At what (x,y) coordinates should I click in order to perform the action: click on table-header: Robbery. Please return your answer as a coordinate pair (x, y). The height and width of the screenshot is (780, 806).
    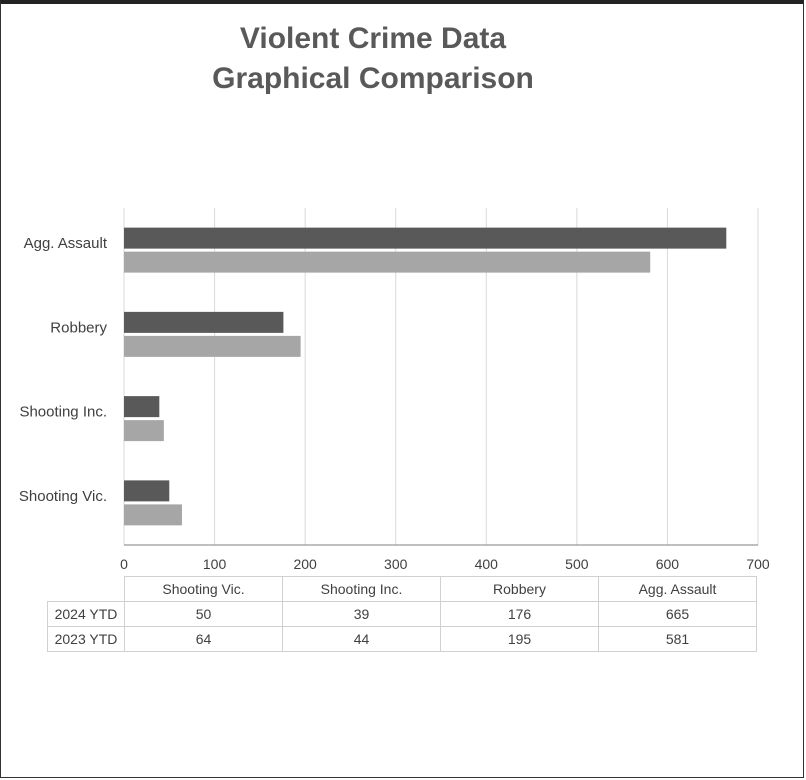
    Looking at the image, I should click on (519, 589).